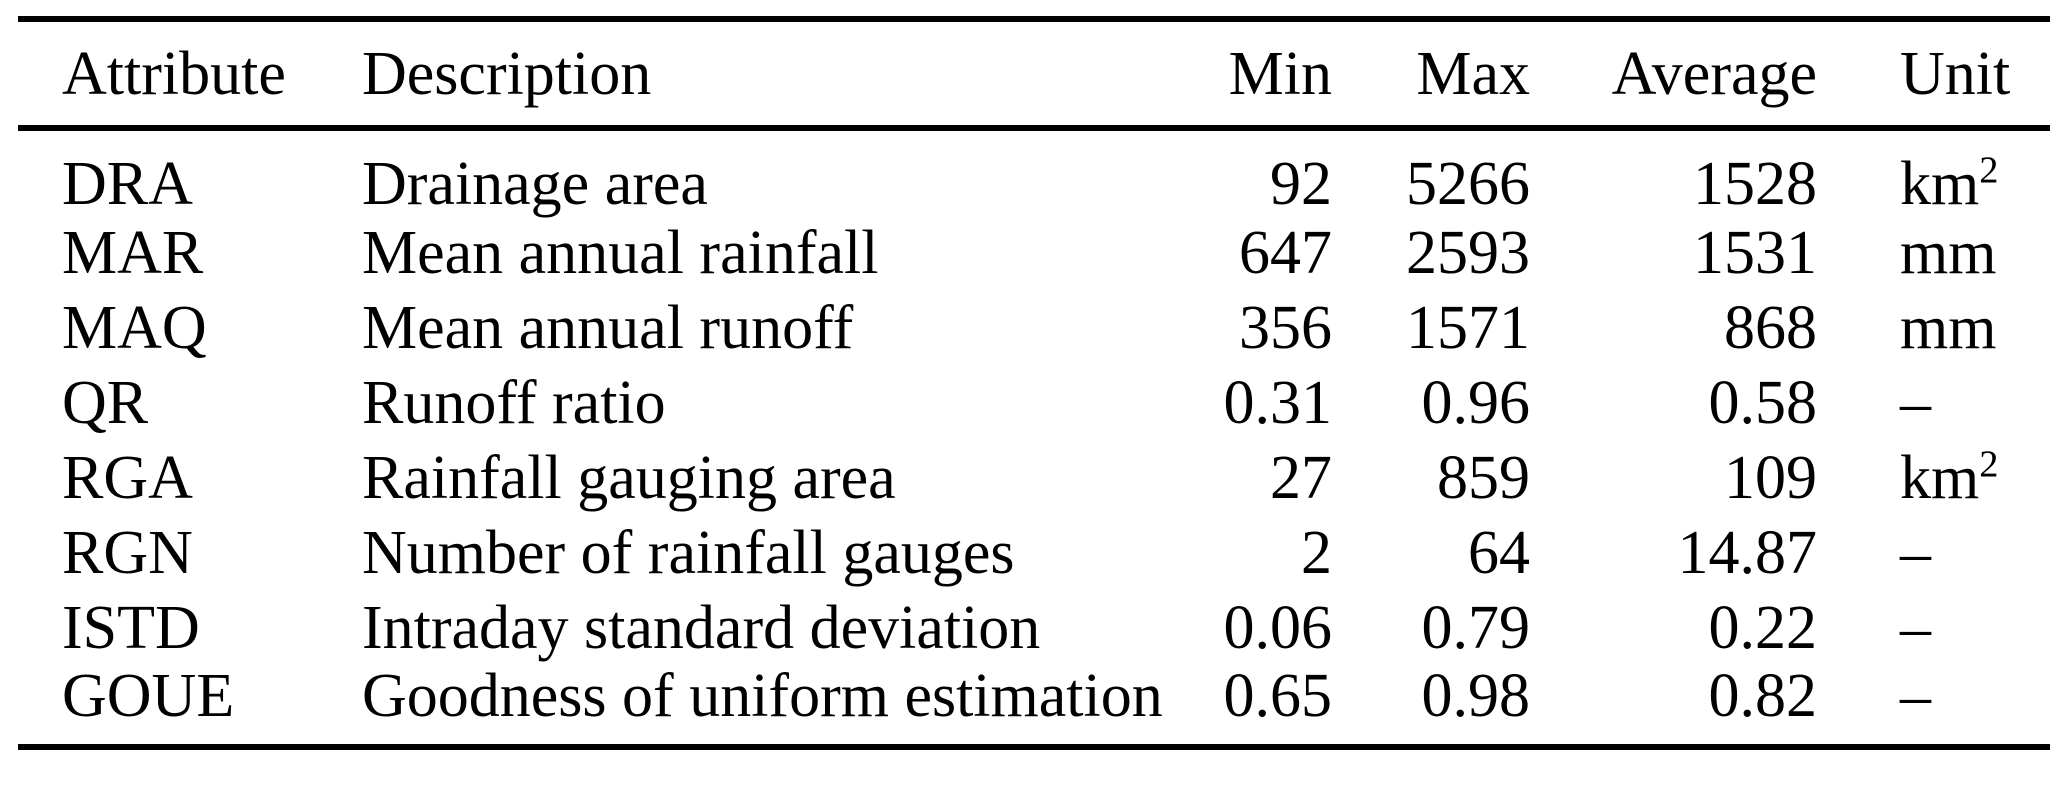 The height and width of the screenshot is (801, 2067). Describe the element at coordinates (1285, 252) in the screenshot. I see `cell-min: 647` at that location.